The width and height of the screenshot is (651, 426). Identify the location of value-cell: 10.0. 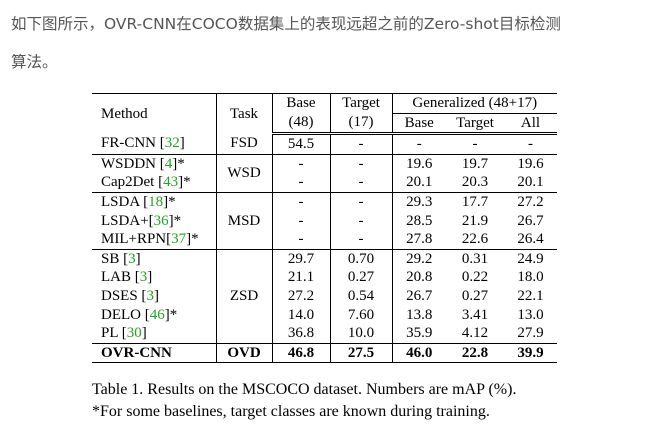
(361, 334).